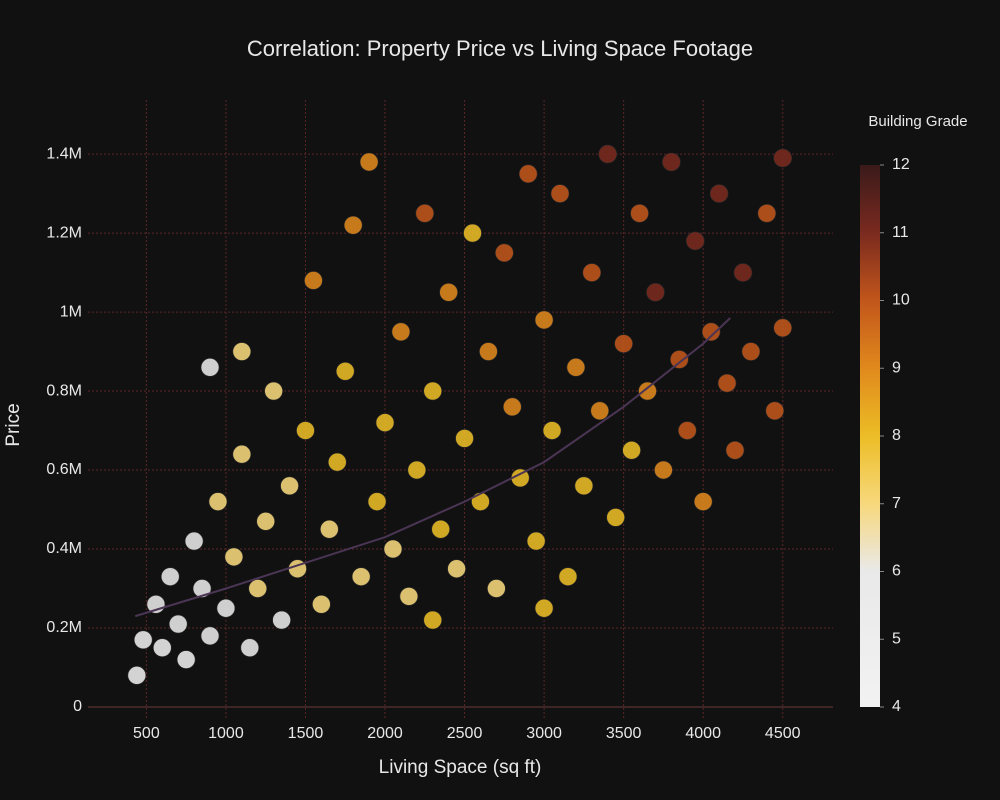 This screenshot has width=1000, height=800. Describe the element at coordinates (896, 435) in the screenshot. I see `colorbar-tick-label: 8` at that location.